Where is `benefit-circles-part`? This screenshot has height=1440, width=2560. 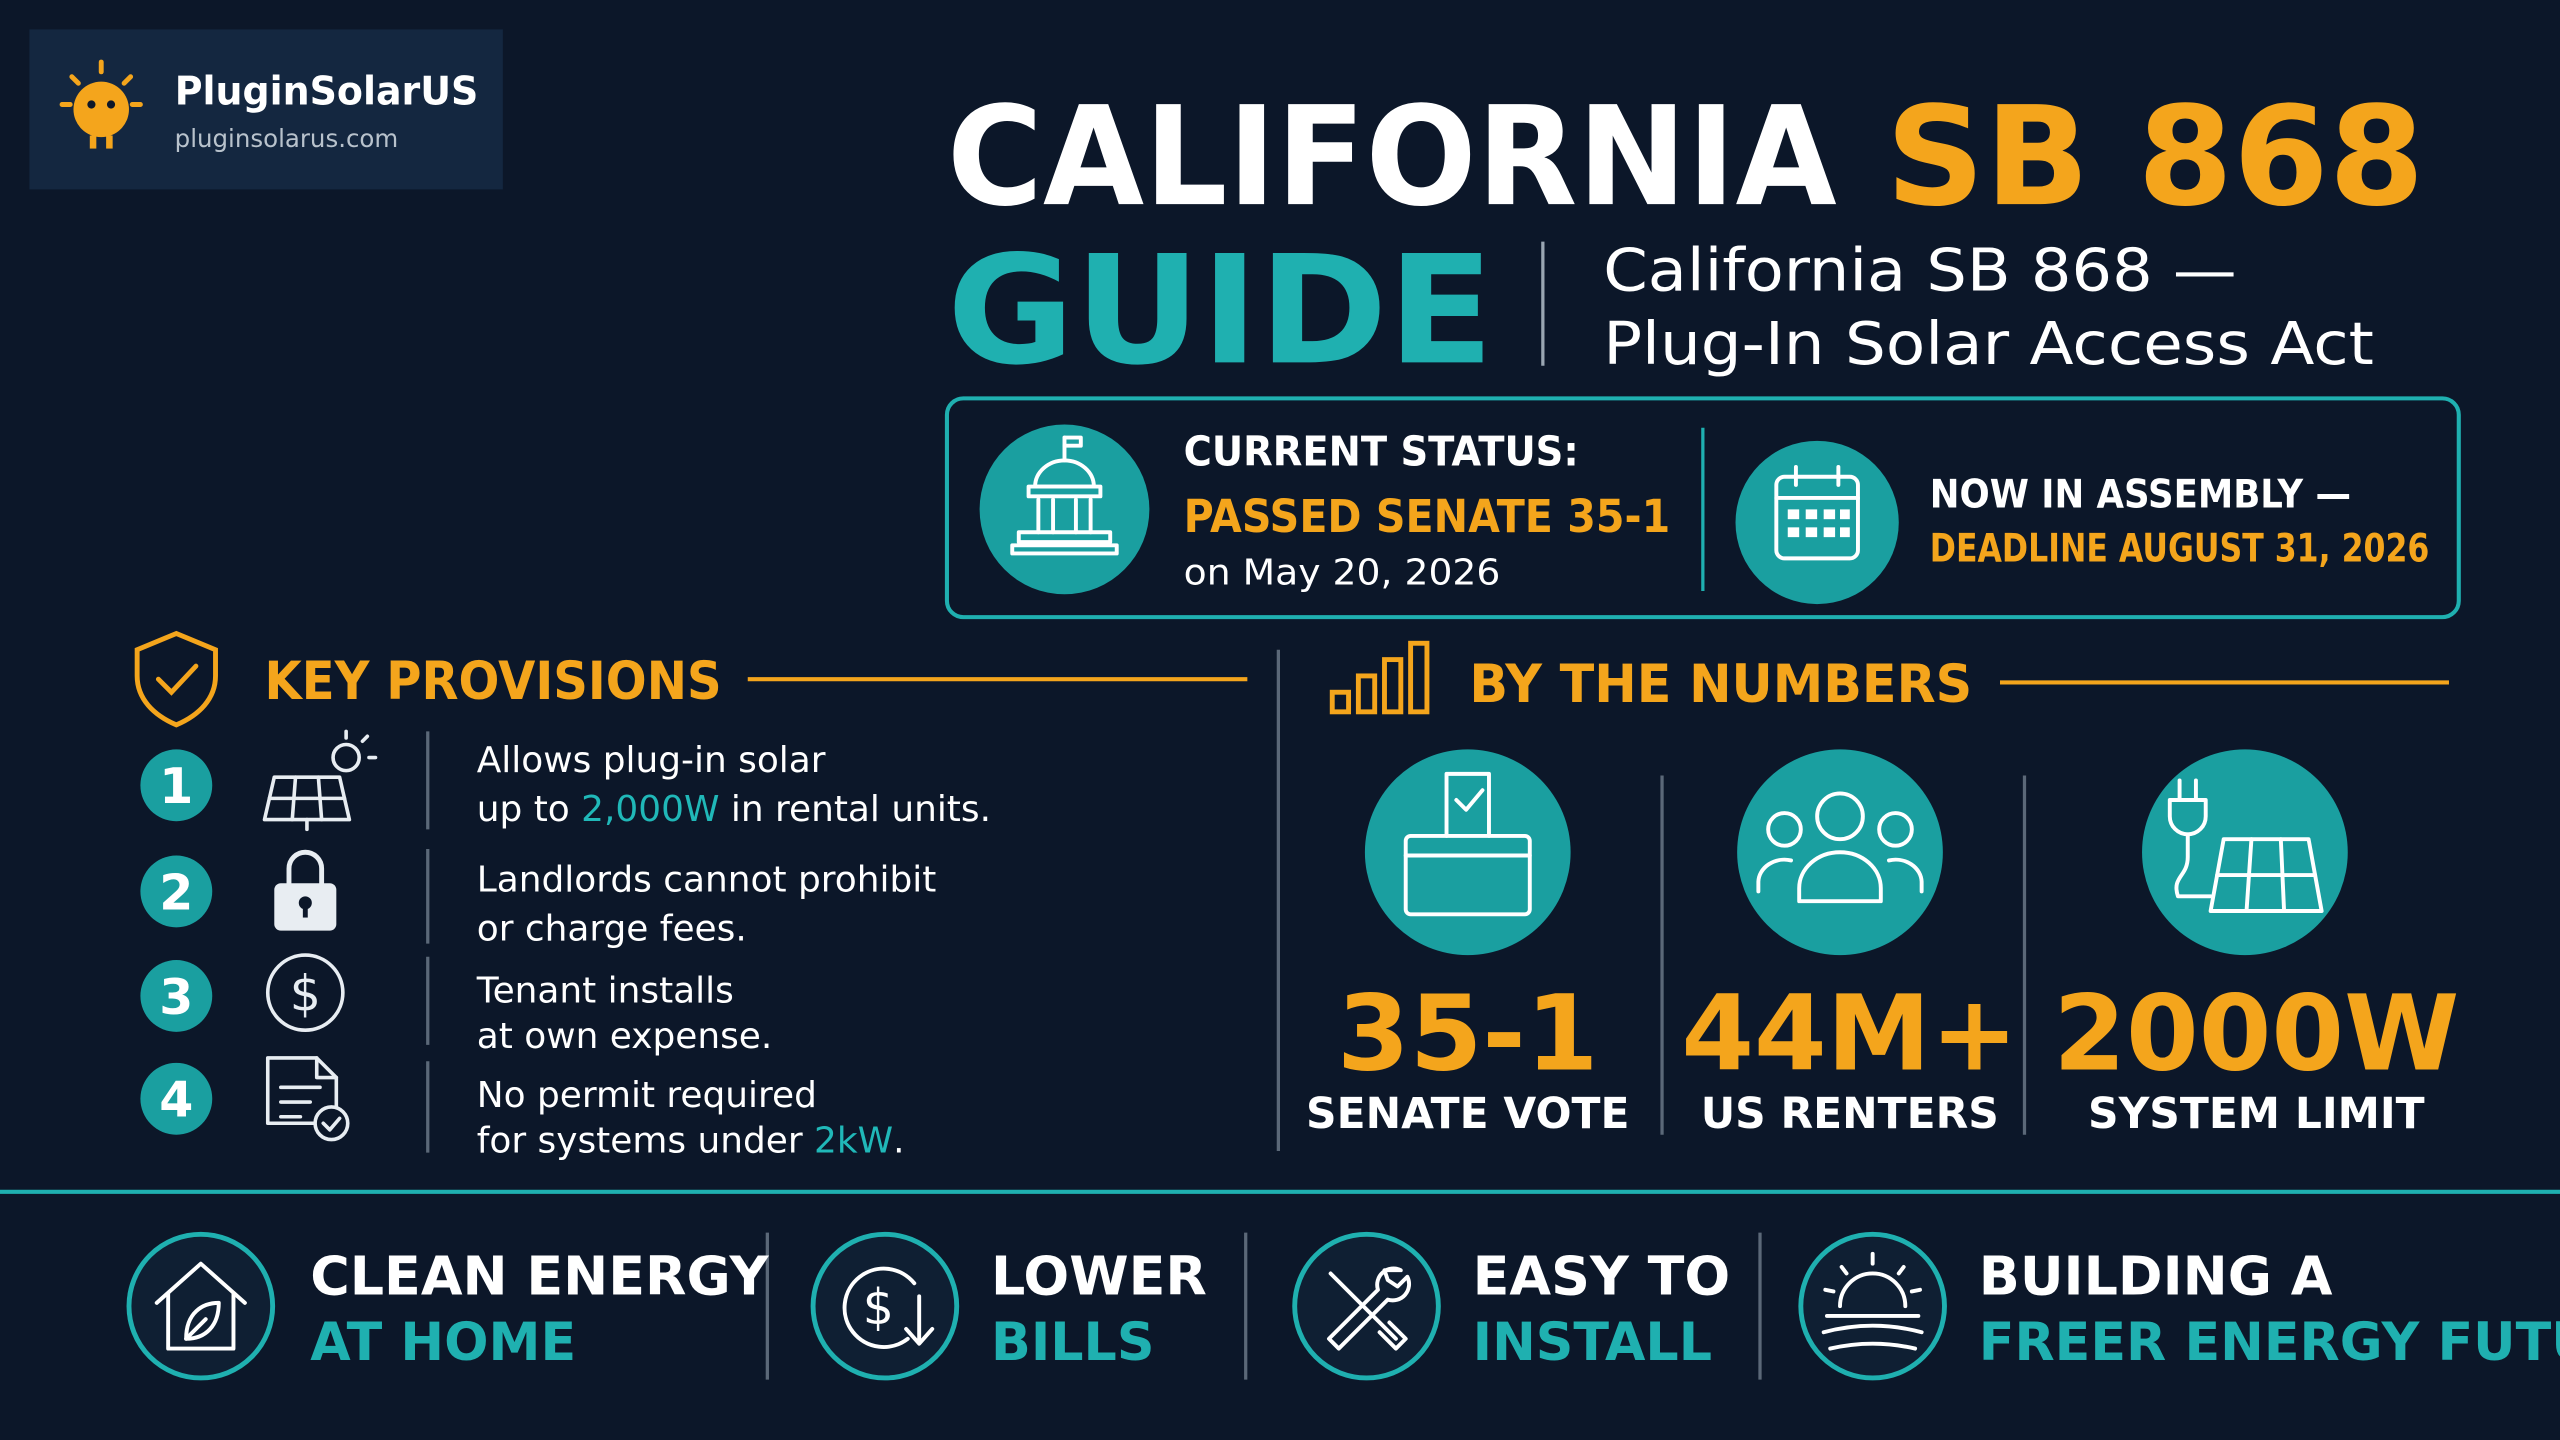 benefit-circles-part is located at coordinates (1366, 1306).